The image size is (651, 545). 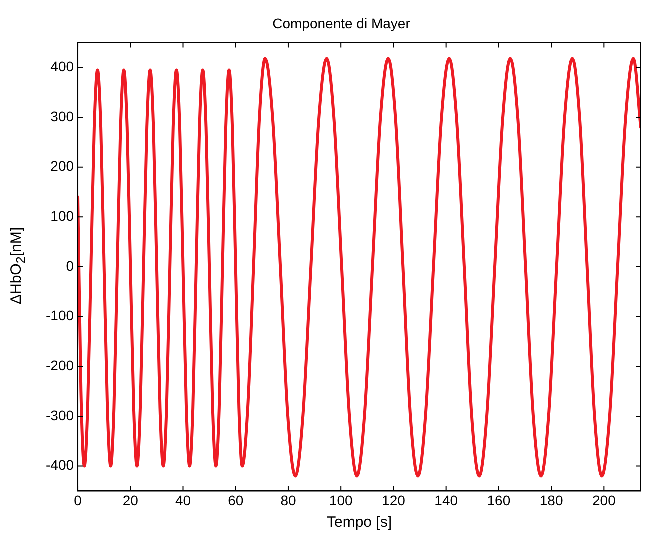 What do you see at coordinates (341, 500) in the screenshot?
I see `x-tick-label: 100` at bounding box center [341, 500].